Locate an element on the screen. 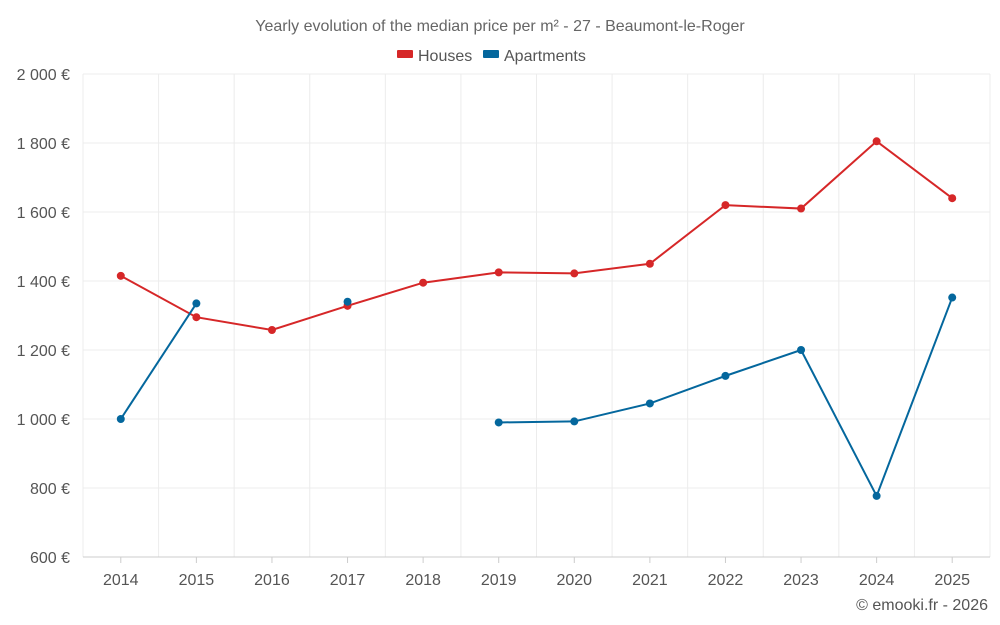 The image size is (1000, 625). y-tick-label: 1 400 € is located at coordinates (43, 282).